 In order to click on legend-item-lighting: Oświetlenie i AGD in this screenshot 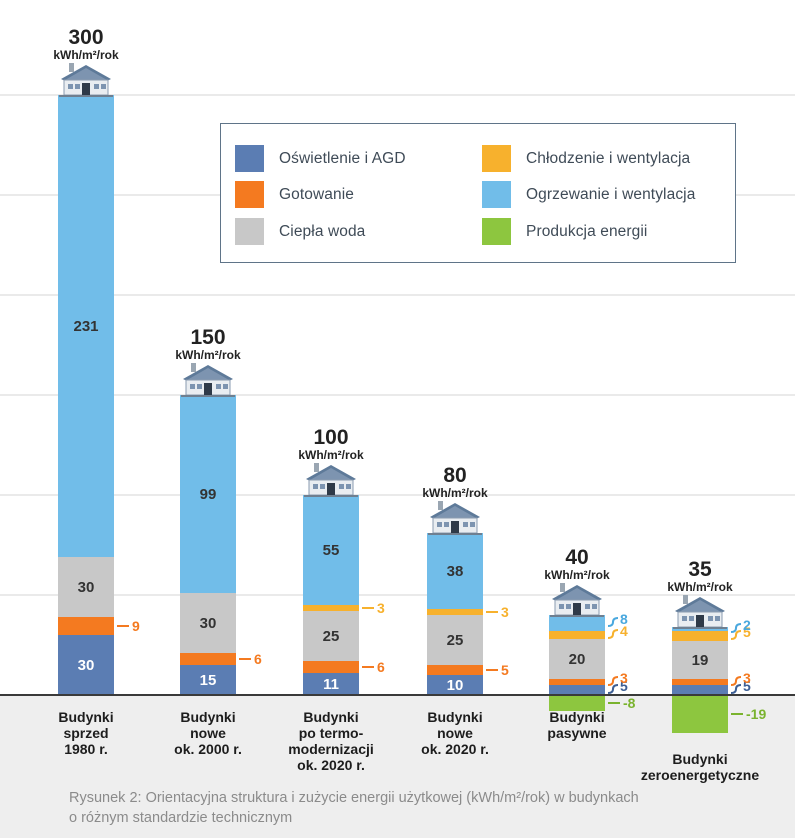, I will do `click(320, 158)`.